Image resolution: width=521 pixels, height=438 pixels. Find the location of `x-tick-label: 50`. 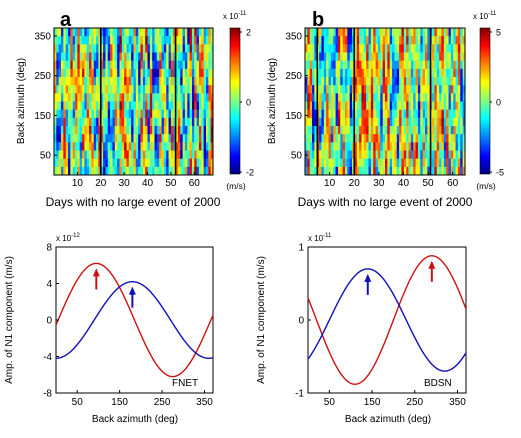

x-tick-label: 50 is located at coordinates (171, 183).